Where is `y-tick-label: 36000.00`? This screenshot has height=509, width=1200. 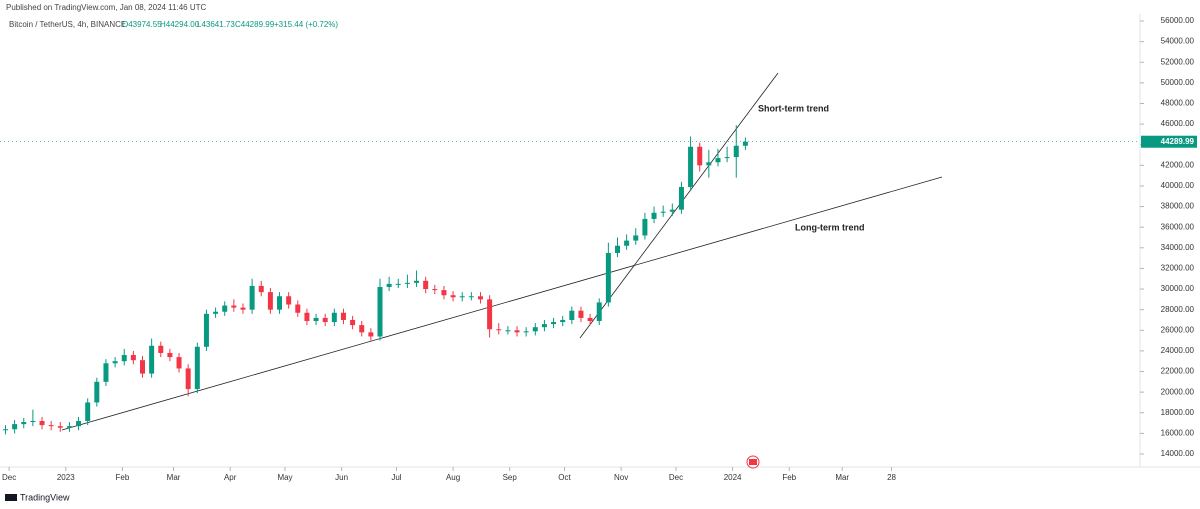
y-tick-label: 36000.00 is located at coordinates (1178, 226).